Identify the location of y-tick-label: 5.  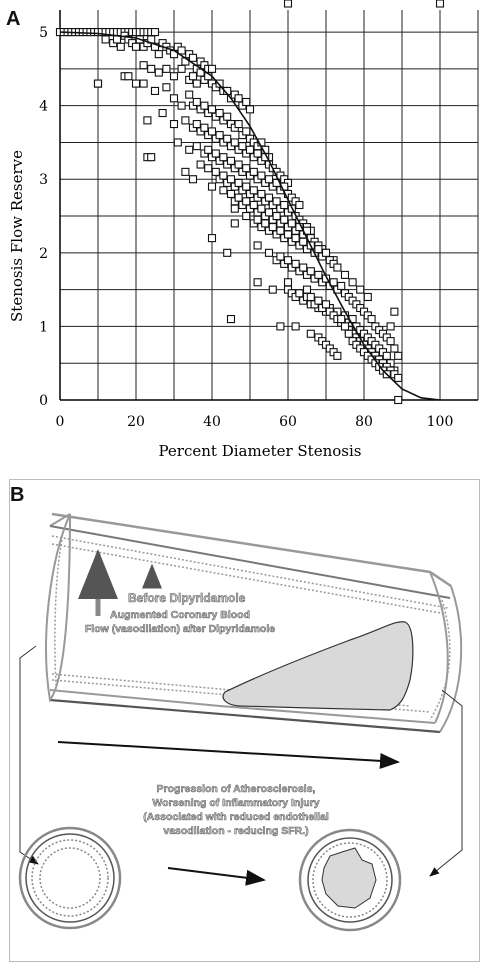
(43, 33).